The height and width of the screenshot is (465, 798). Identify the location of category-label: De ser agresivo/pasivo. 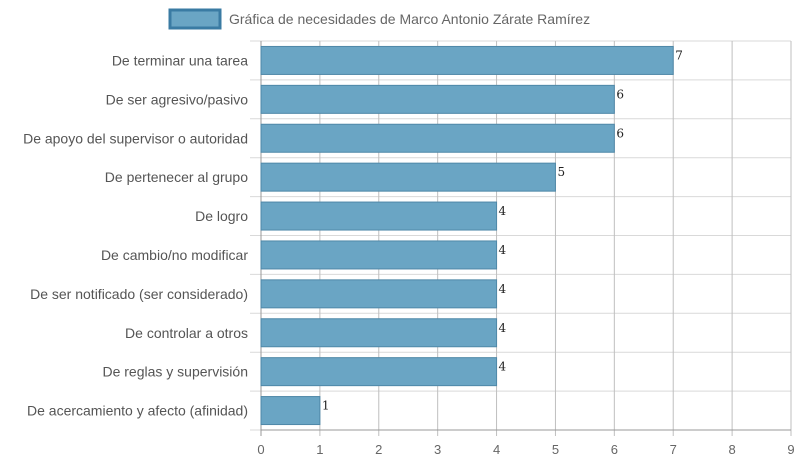
(177, 99).